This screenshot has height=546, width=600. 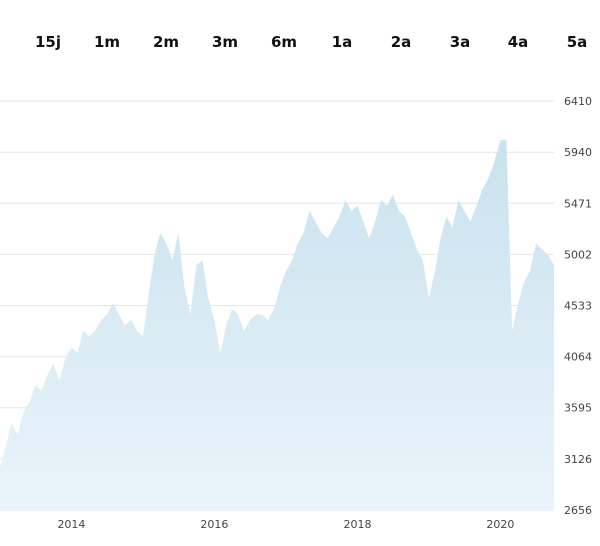 What do you see at coordinates (578, 510) in the screenshot?
I see `y-tick-label: 2656` at bounding box center [578, 510].